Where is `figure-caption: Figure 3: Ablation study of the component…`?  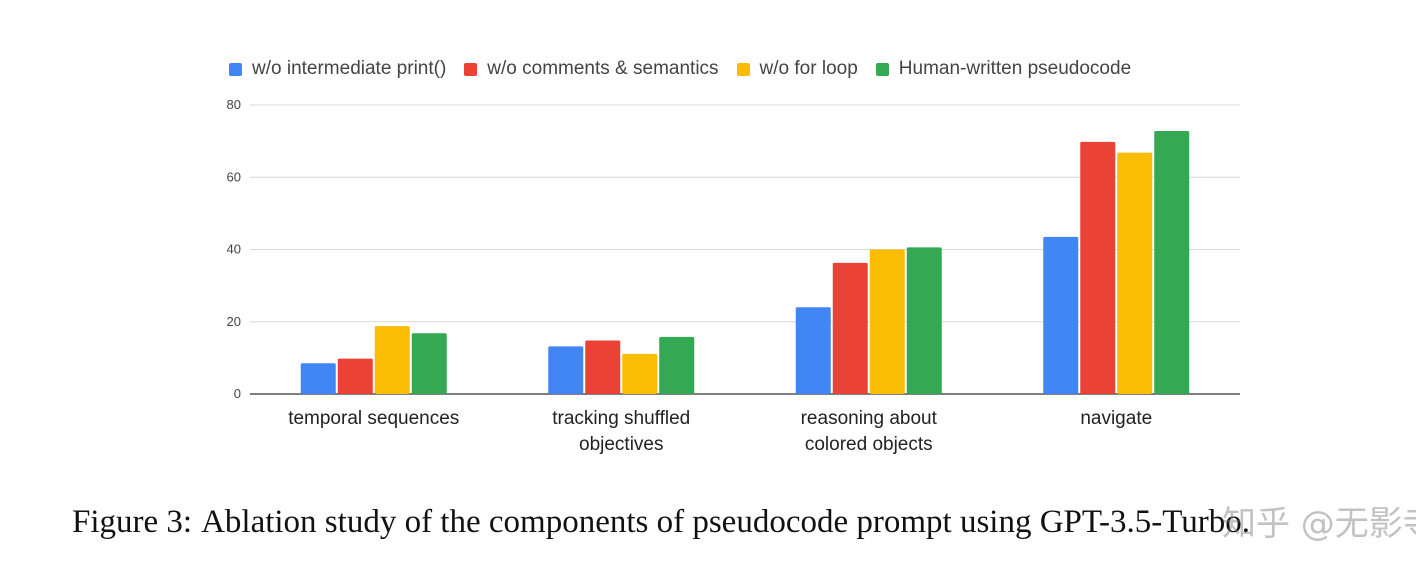
figure-caption: Figure 3: Ablation study of the component… is located at coordinates (661, 522).